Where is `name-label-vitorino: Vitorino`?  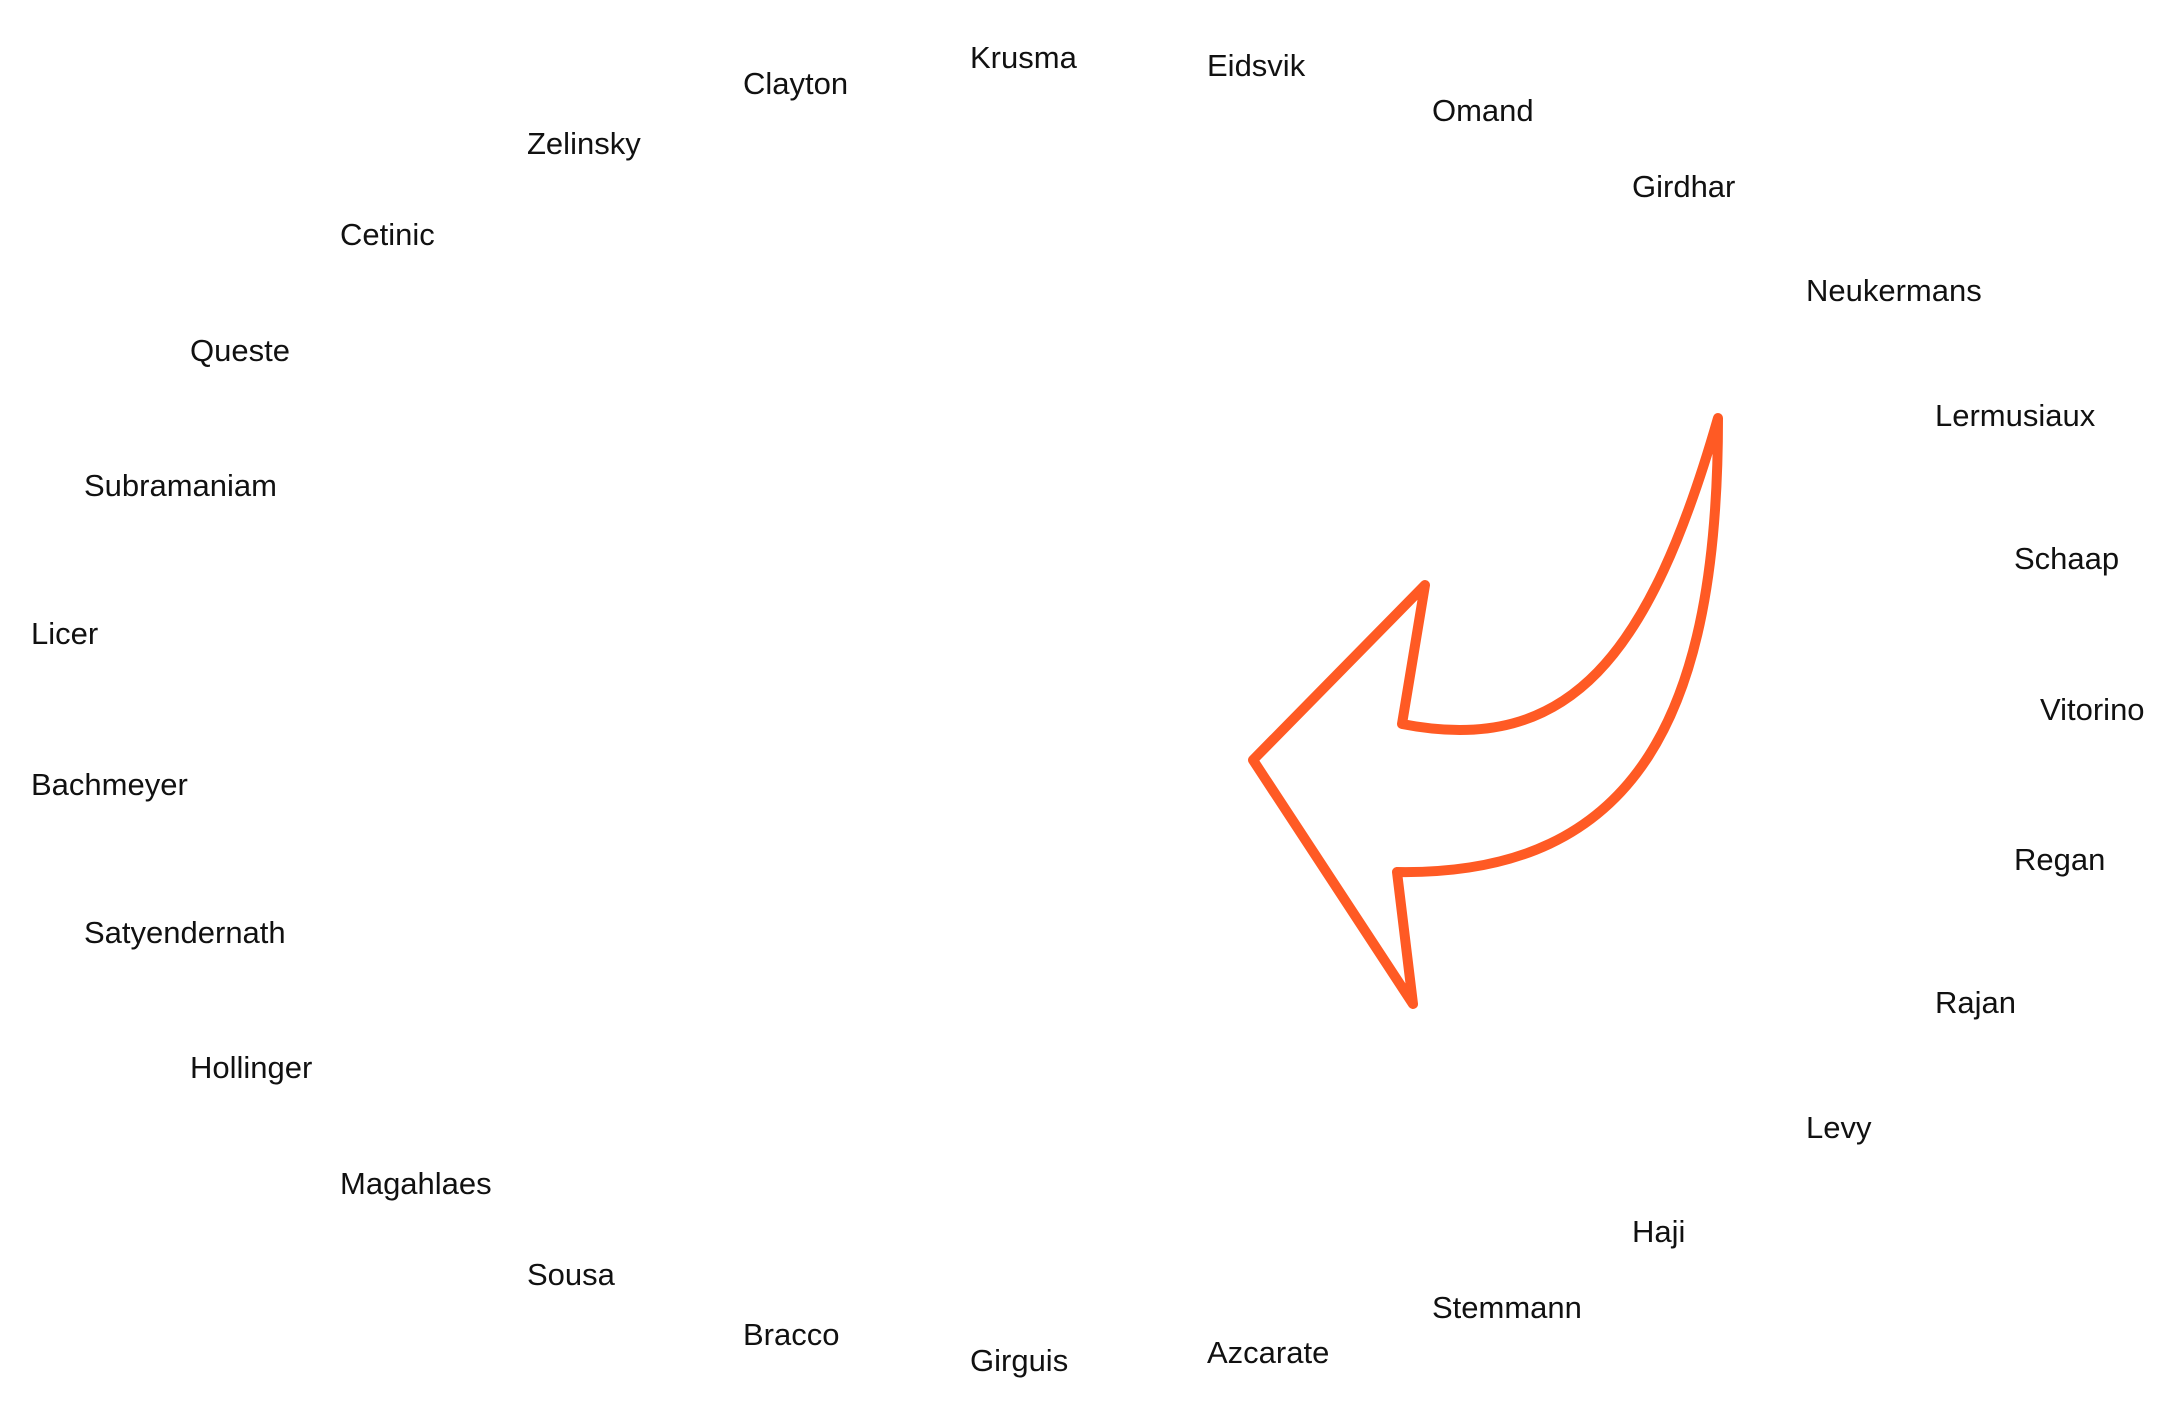 name-label-vitorino: Vitorino is located at coordinates (2092, 709).